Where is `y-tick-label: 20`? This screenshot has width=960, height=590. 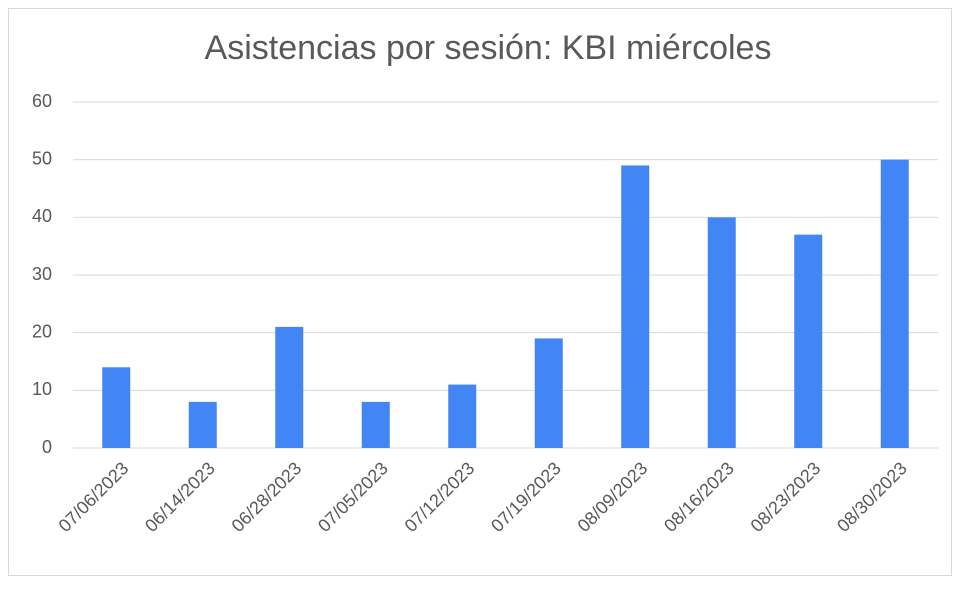 y-tick-label: 20 is located at coordinates (42, 331).